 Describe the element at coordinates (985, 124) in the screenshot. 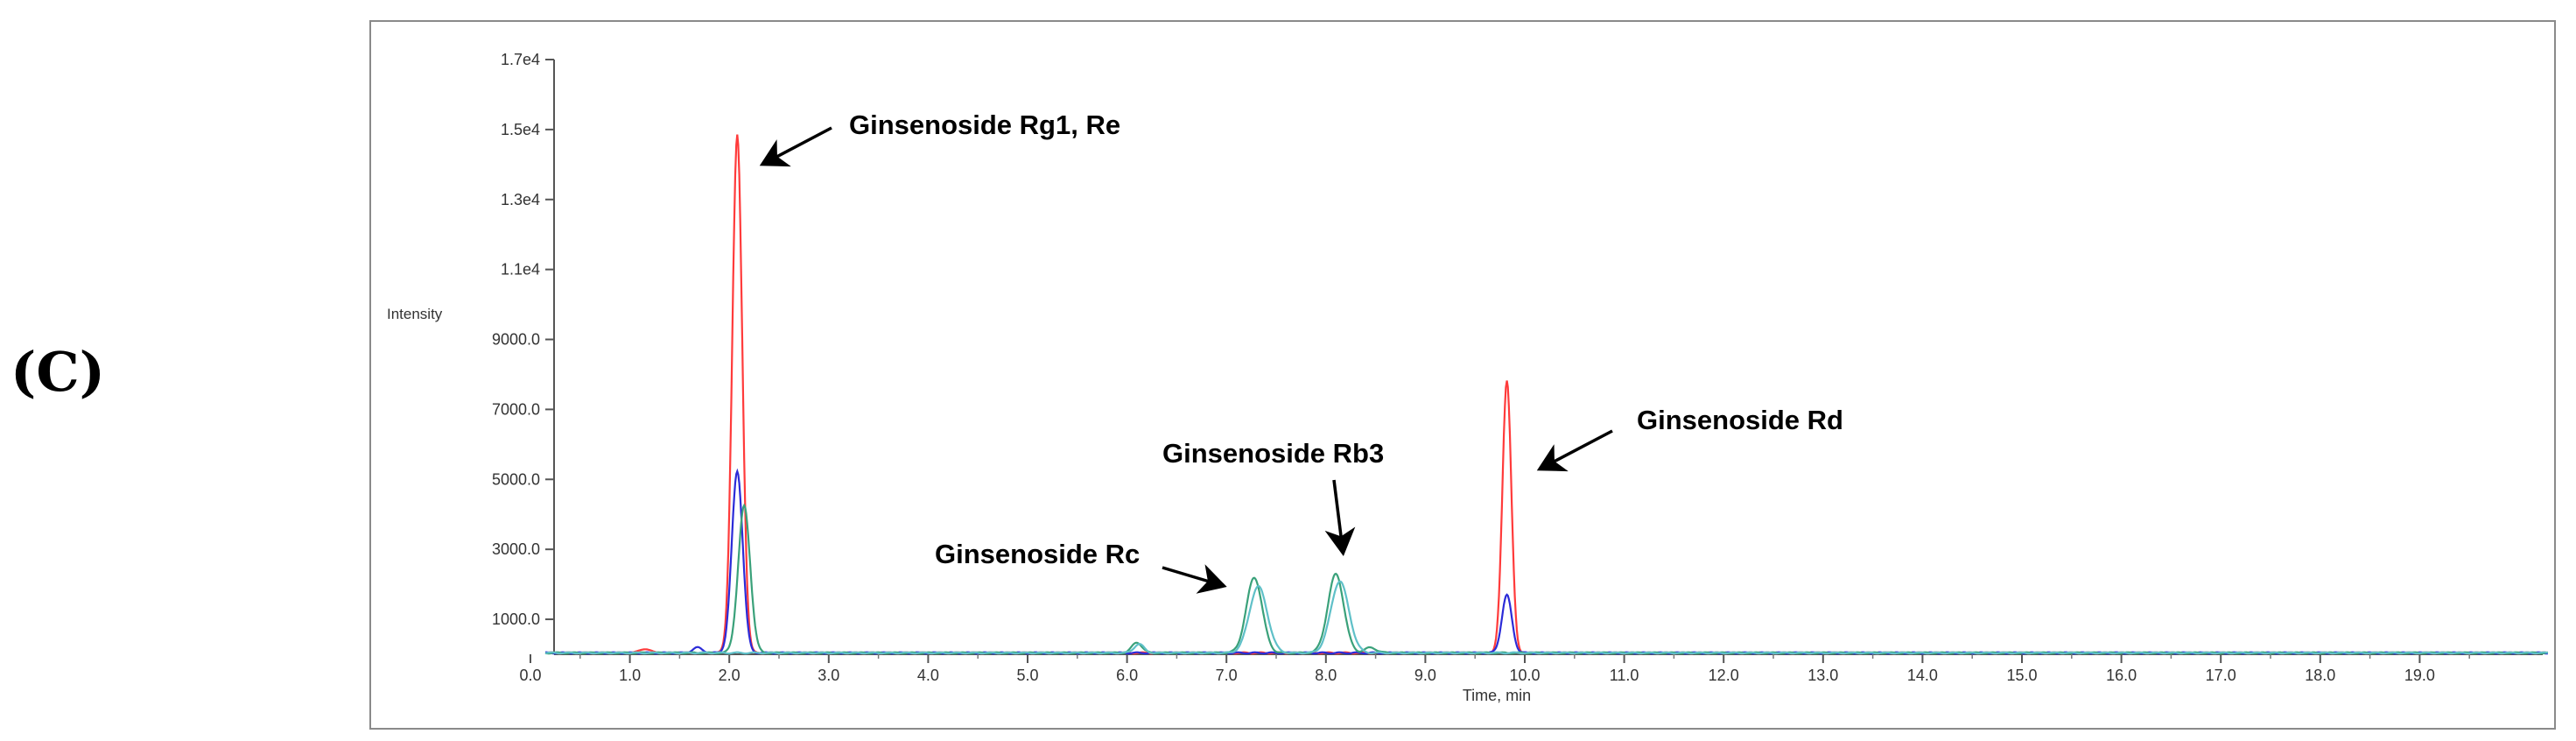

I see `annotation-label-rg1-re: Ginsenoside Rg1, Re` at that location.